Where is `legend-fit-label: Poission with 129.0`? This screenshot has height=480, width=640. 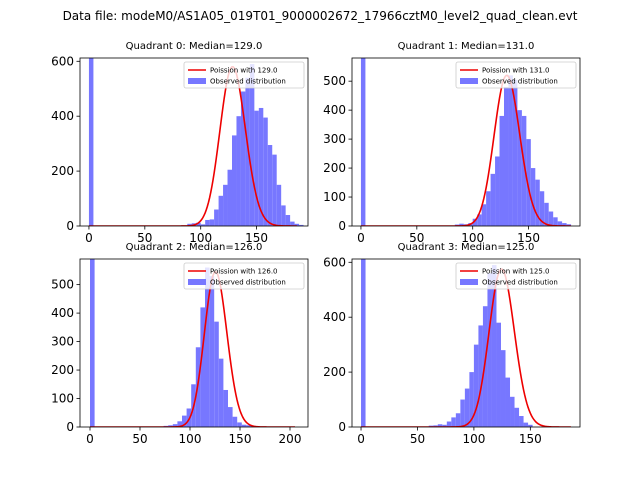 legend-fit-label: Poission with 129.0 is located at coordinates (244, 71).